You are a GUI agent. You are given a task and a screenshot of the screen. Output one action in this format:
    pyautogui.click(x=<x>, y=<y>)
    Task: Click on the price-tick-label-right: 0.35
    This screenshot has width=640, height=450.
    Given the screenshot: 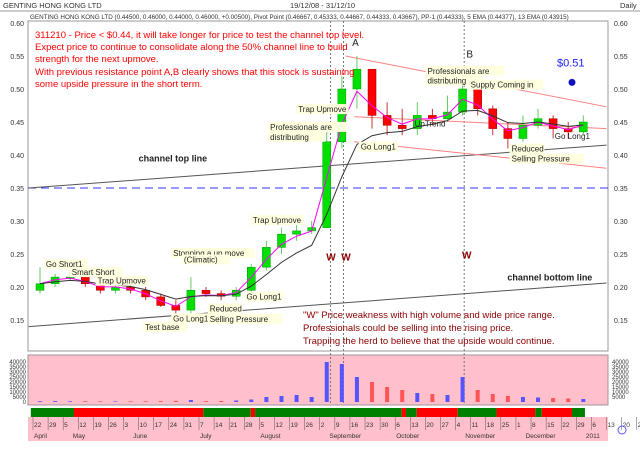 What is the action you would take?
    pyautogui.click(x=621, y=189)
    